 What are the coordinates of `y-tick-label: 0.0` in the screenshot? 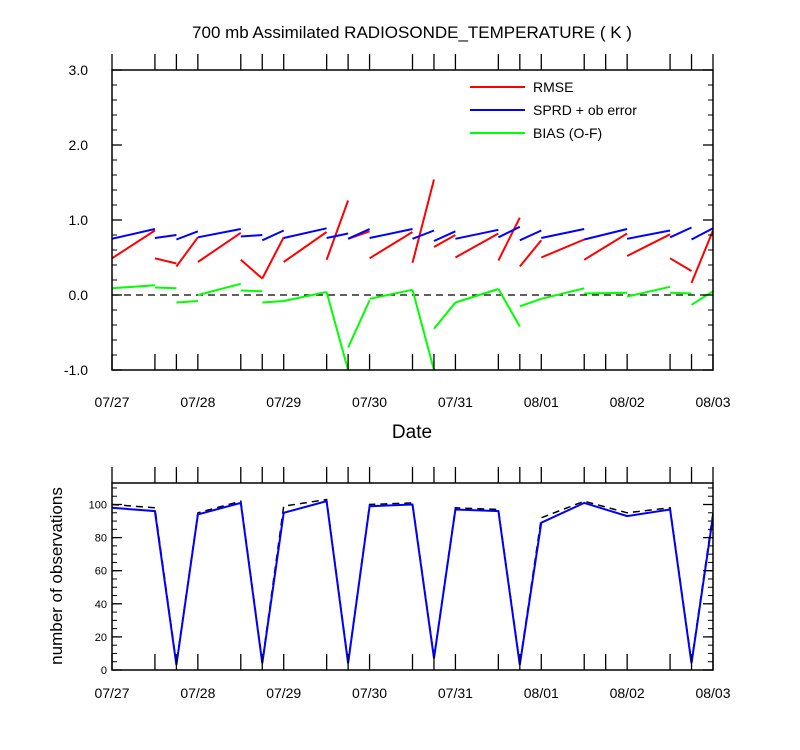 It's located at (79, 295).